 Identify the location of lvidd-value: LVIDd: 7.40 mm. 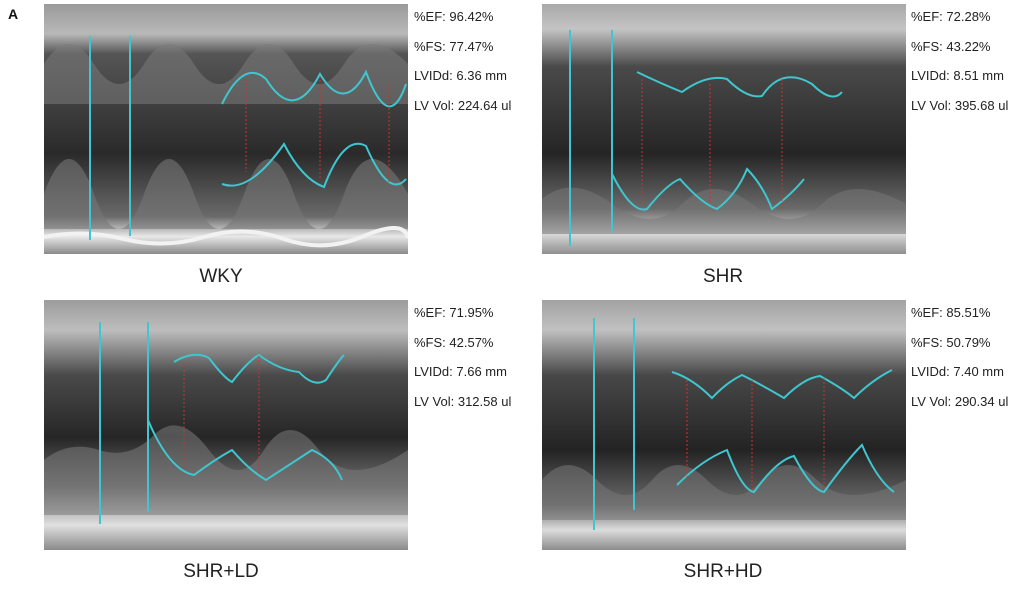
(957, 371).